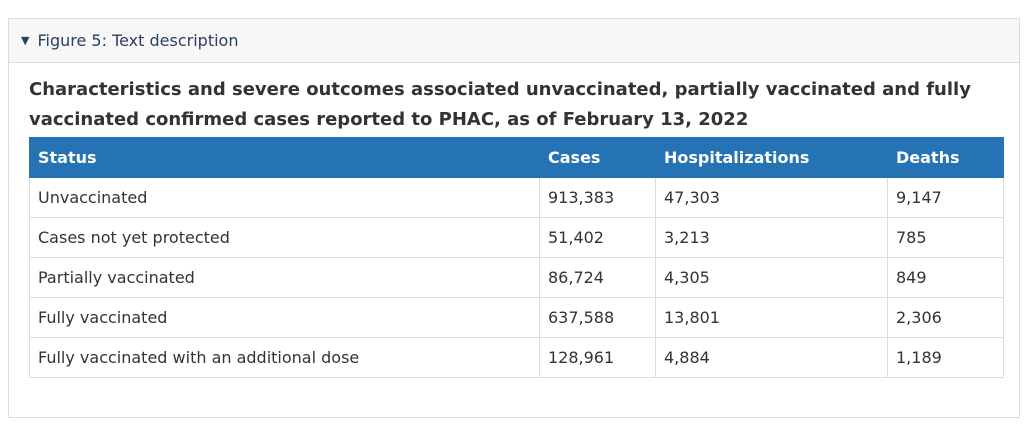 The width and height of the screenshot is (1024, 425). What do you see at coordinates (945, 317) in the screenshot?
I see `cell-deaths: 2,306` at bounding box center [945, 317].